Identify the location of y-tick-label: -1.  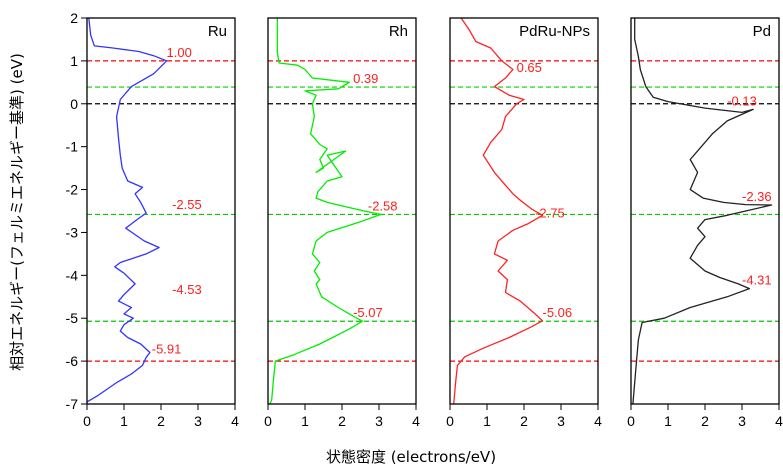
(72, 147).